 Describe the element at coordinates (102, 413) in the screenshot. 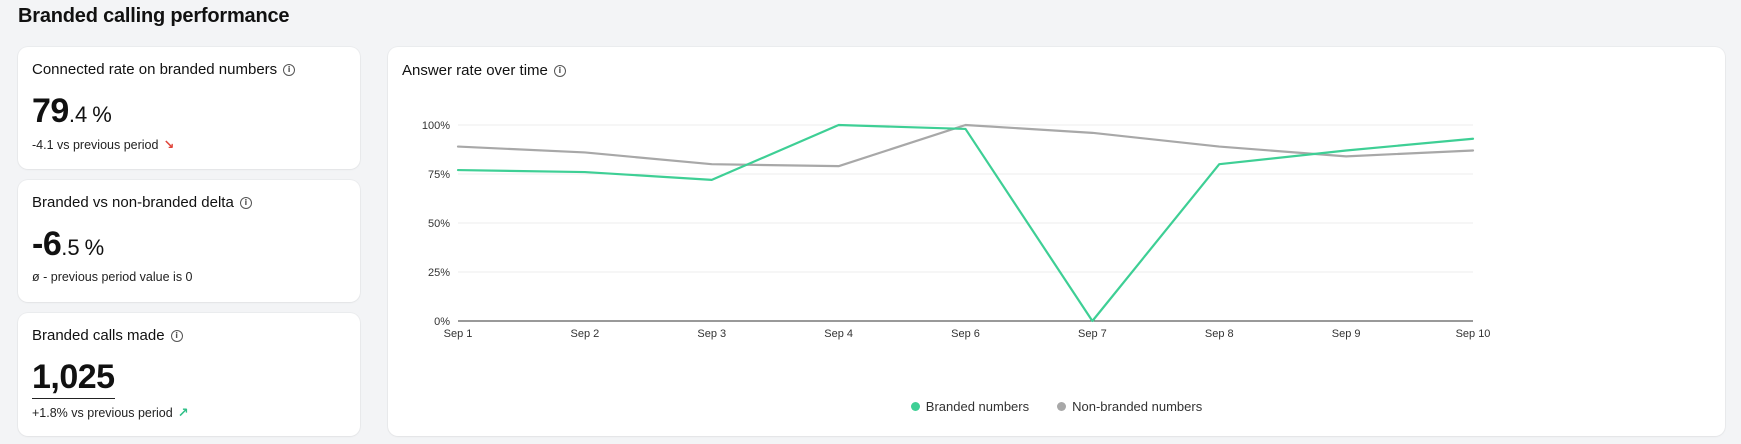

I see `branded-calls-sub: +1.8% vs previous period` at that location.